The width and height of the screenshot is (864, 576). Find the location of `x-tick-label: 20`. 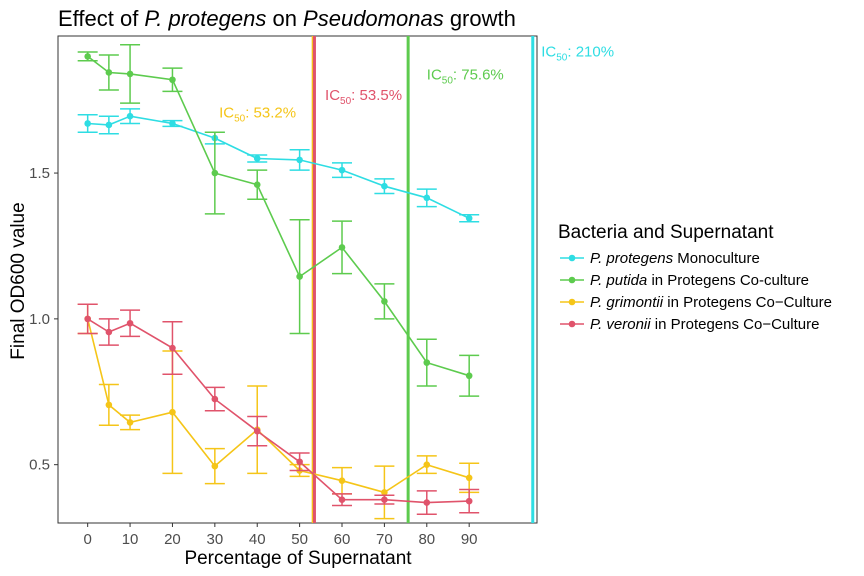

x-tick-label: 20 is located at coordinates (172, 539).